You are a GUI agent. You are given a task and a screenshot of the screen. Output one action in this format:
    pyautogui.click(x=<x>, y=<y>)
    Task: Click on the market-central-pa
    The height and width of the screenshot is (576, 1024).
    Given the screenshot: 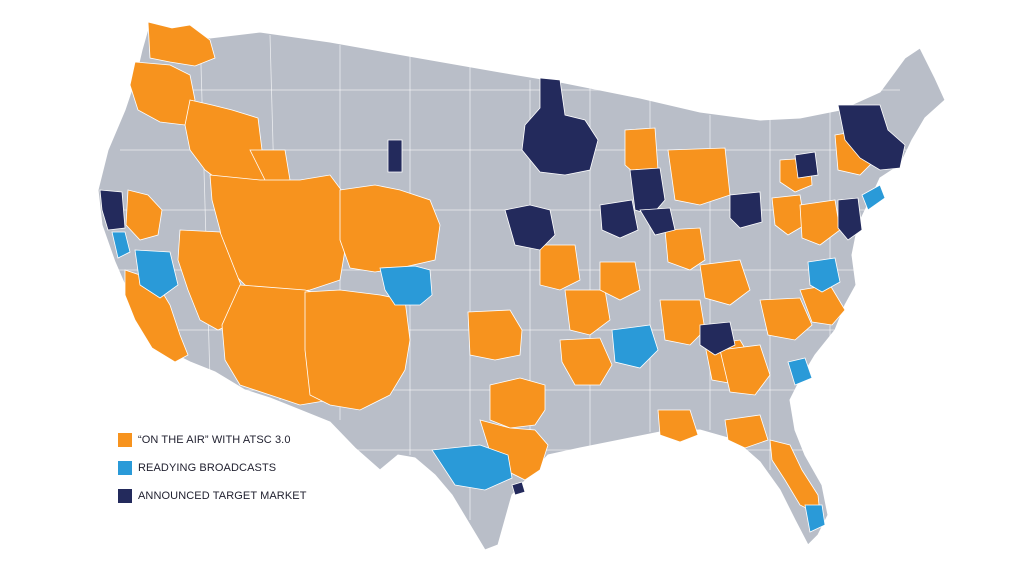 What is the action you would take?
    pyautogui.click(x=820, y=222)
    